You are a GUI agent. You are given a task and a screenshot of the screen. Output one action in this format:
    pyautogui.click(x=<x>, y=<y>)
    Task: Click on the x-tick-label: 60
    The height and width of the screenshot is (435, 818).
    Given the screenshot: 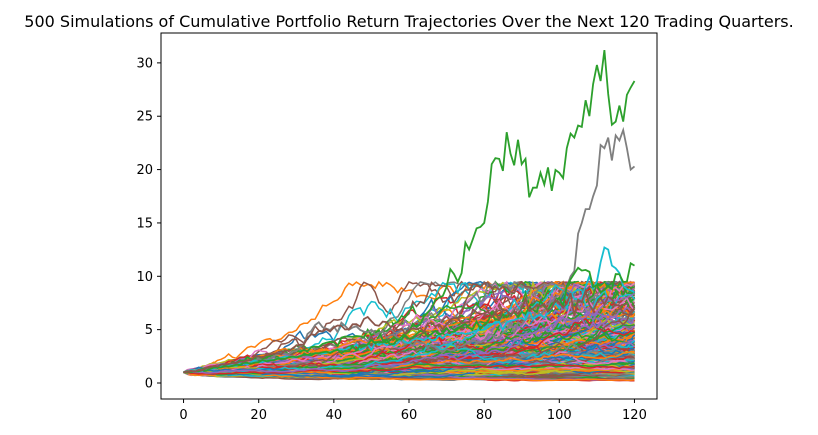 What is the action you would take?
    pyautogui.click(x=409, y=415)
    